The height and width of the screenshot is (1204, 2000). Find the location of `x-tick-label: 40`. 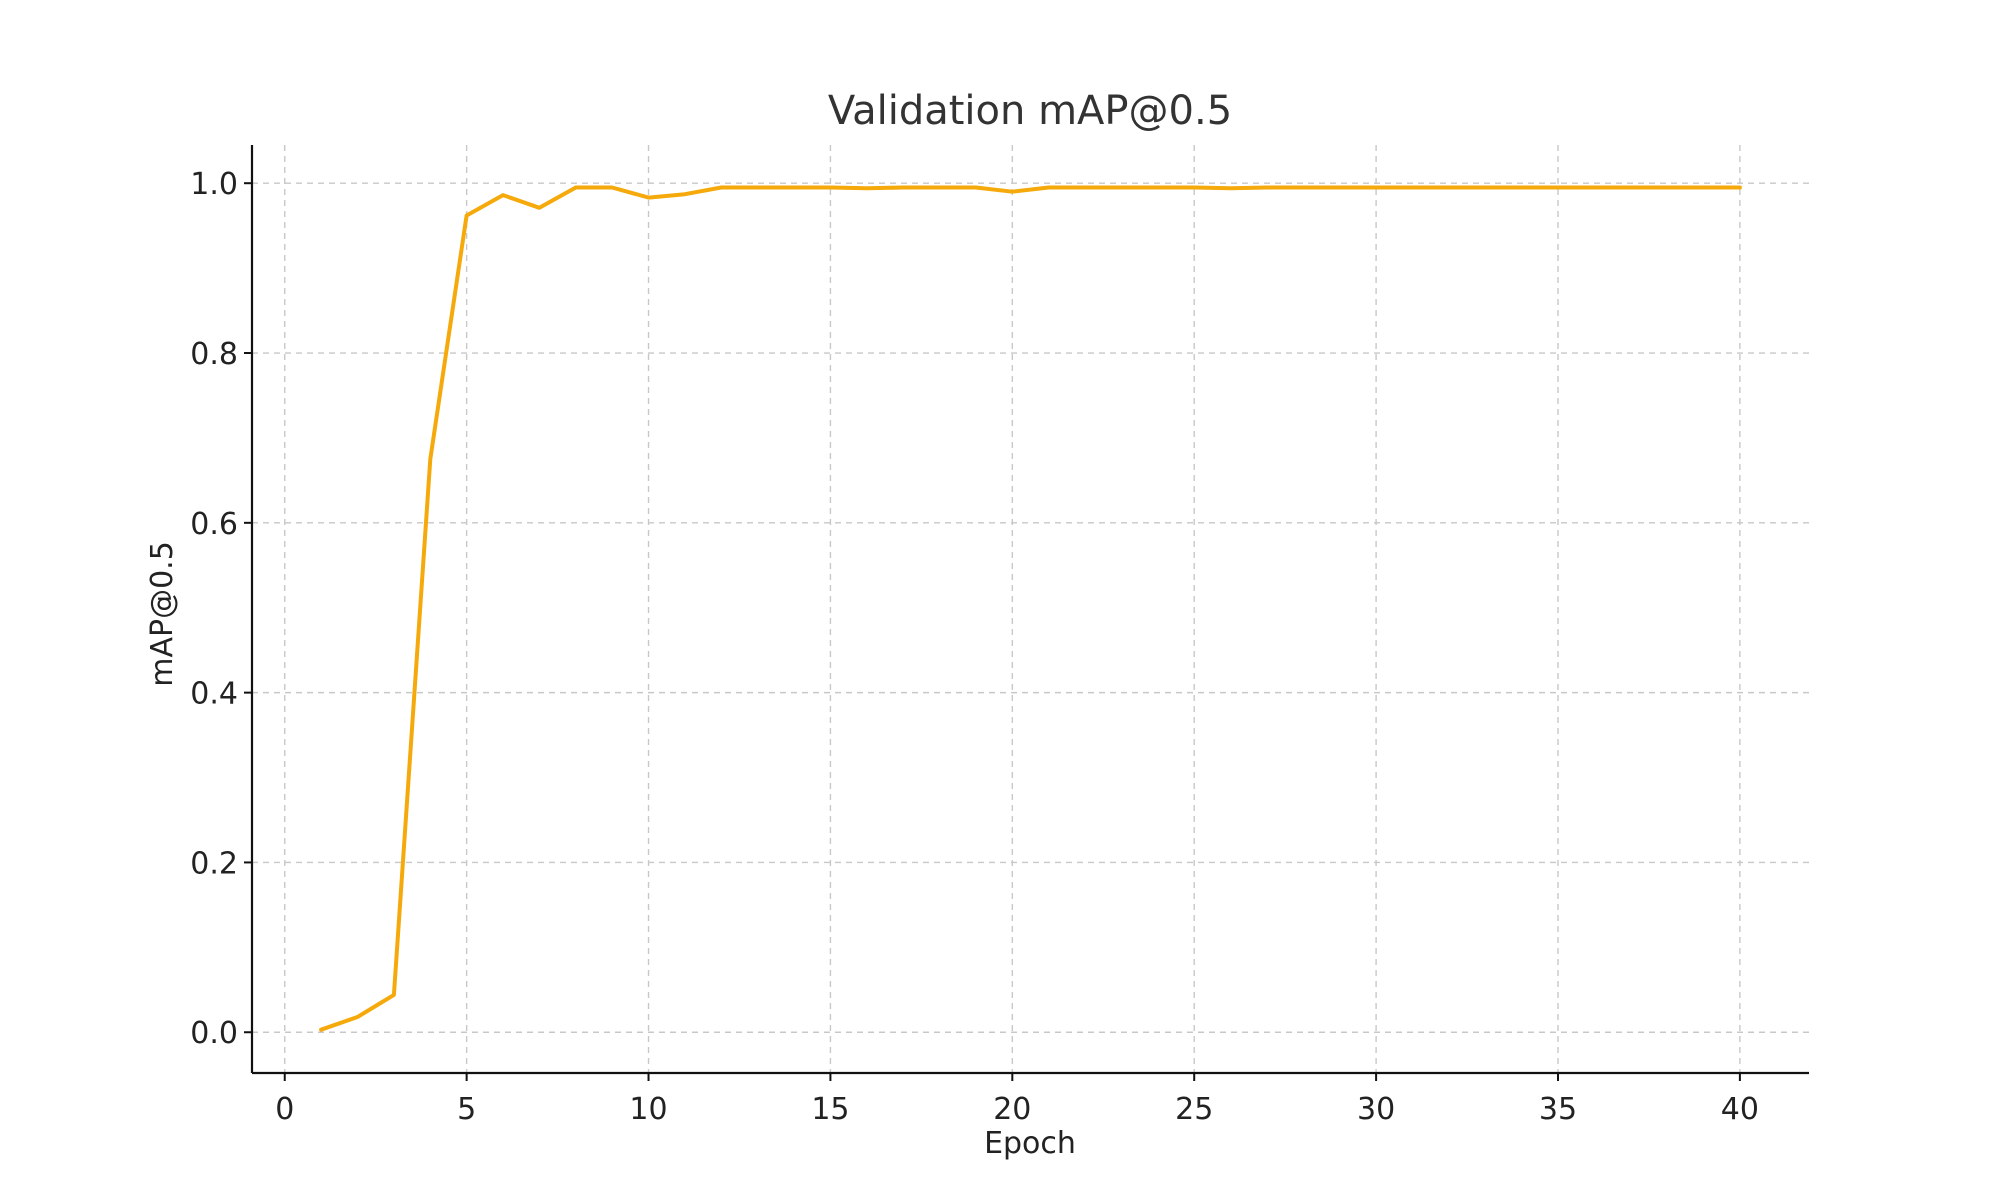

x-tick-label: 40 is located at coordinates (1740, 1109).